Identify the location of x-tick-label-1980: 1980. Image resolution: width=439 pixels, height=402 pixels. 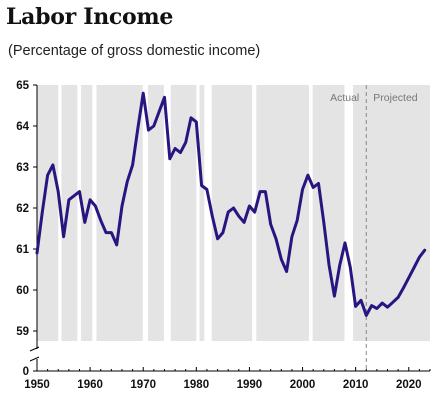
(197, 385).